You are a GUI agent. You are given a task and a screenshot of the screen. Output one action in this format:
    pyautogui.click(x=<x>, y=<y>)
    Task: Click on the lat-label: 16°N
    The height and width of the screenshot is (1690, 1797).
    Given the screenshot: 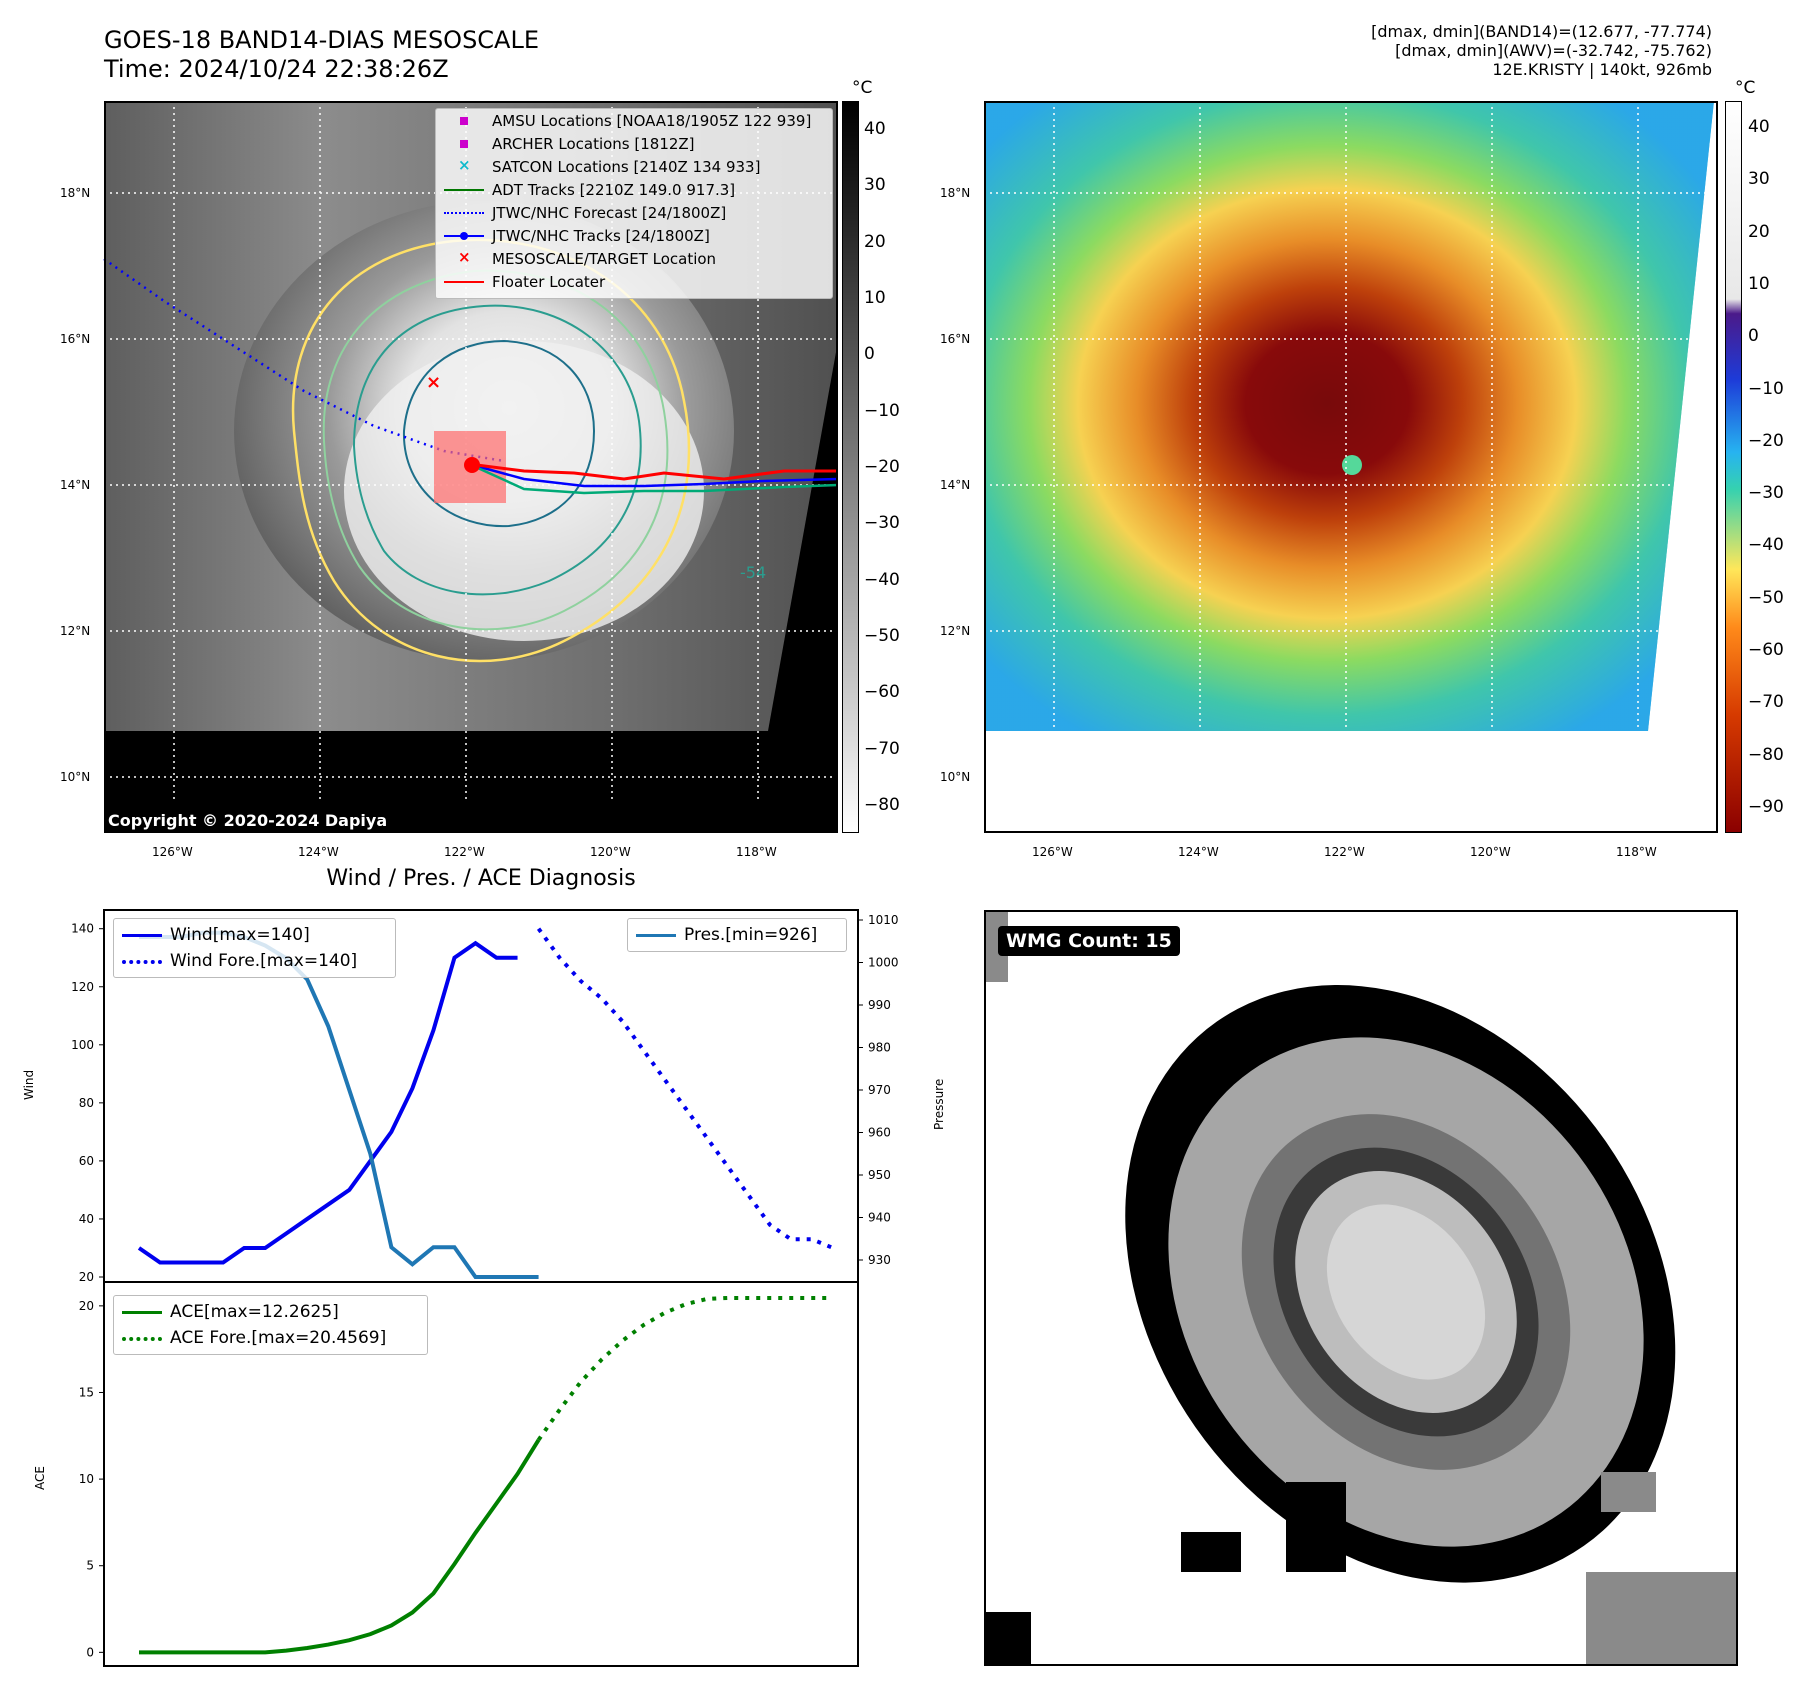 What is the action you would take?
    pyautogui.click(x=75, y=339)
    